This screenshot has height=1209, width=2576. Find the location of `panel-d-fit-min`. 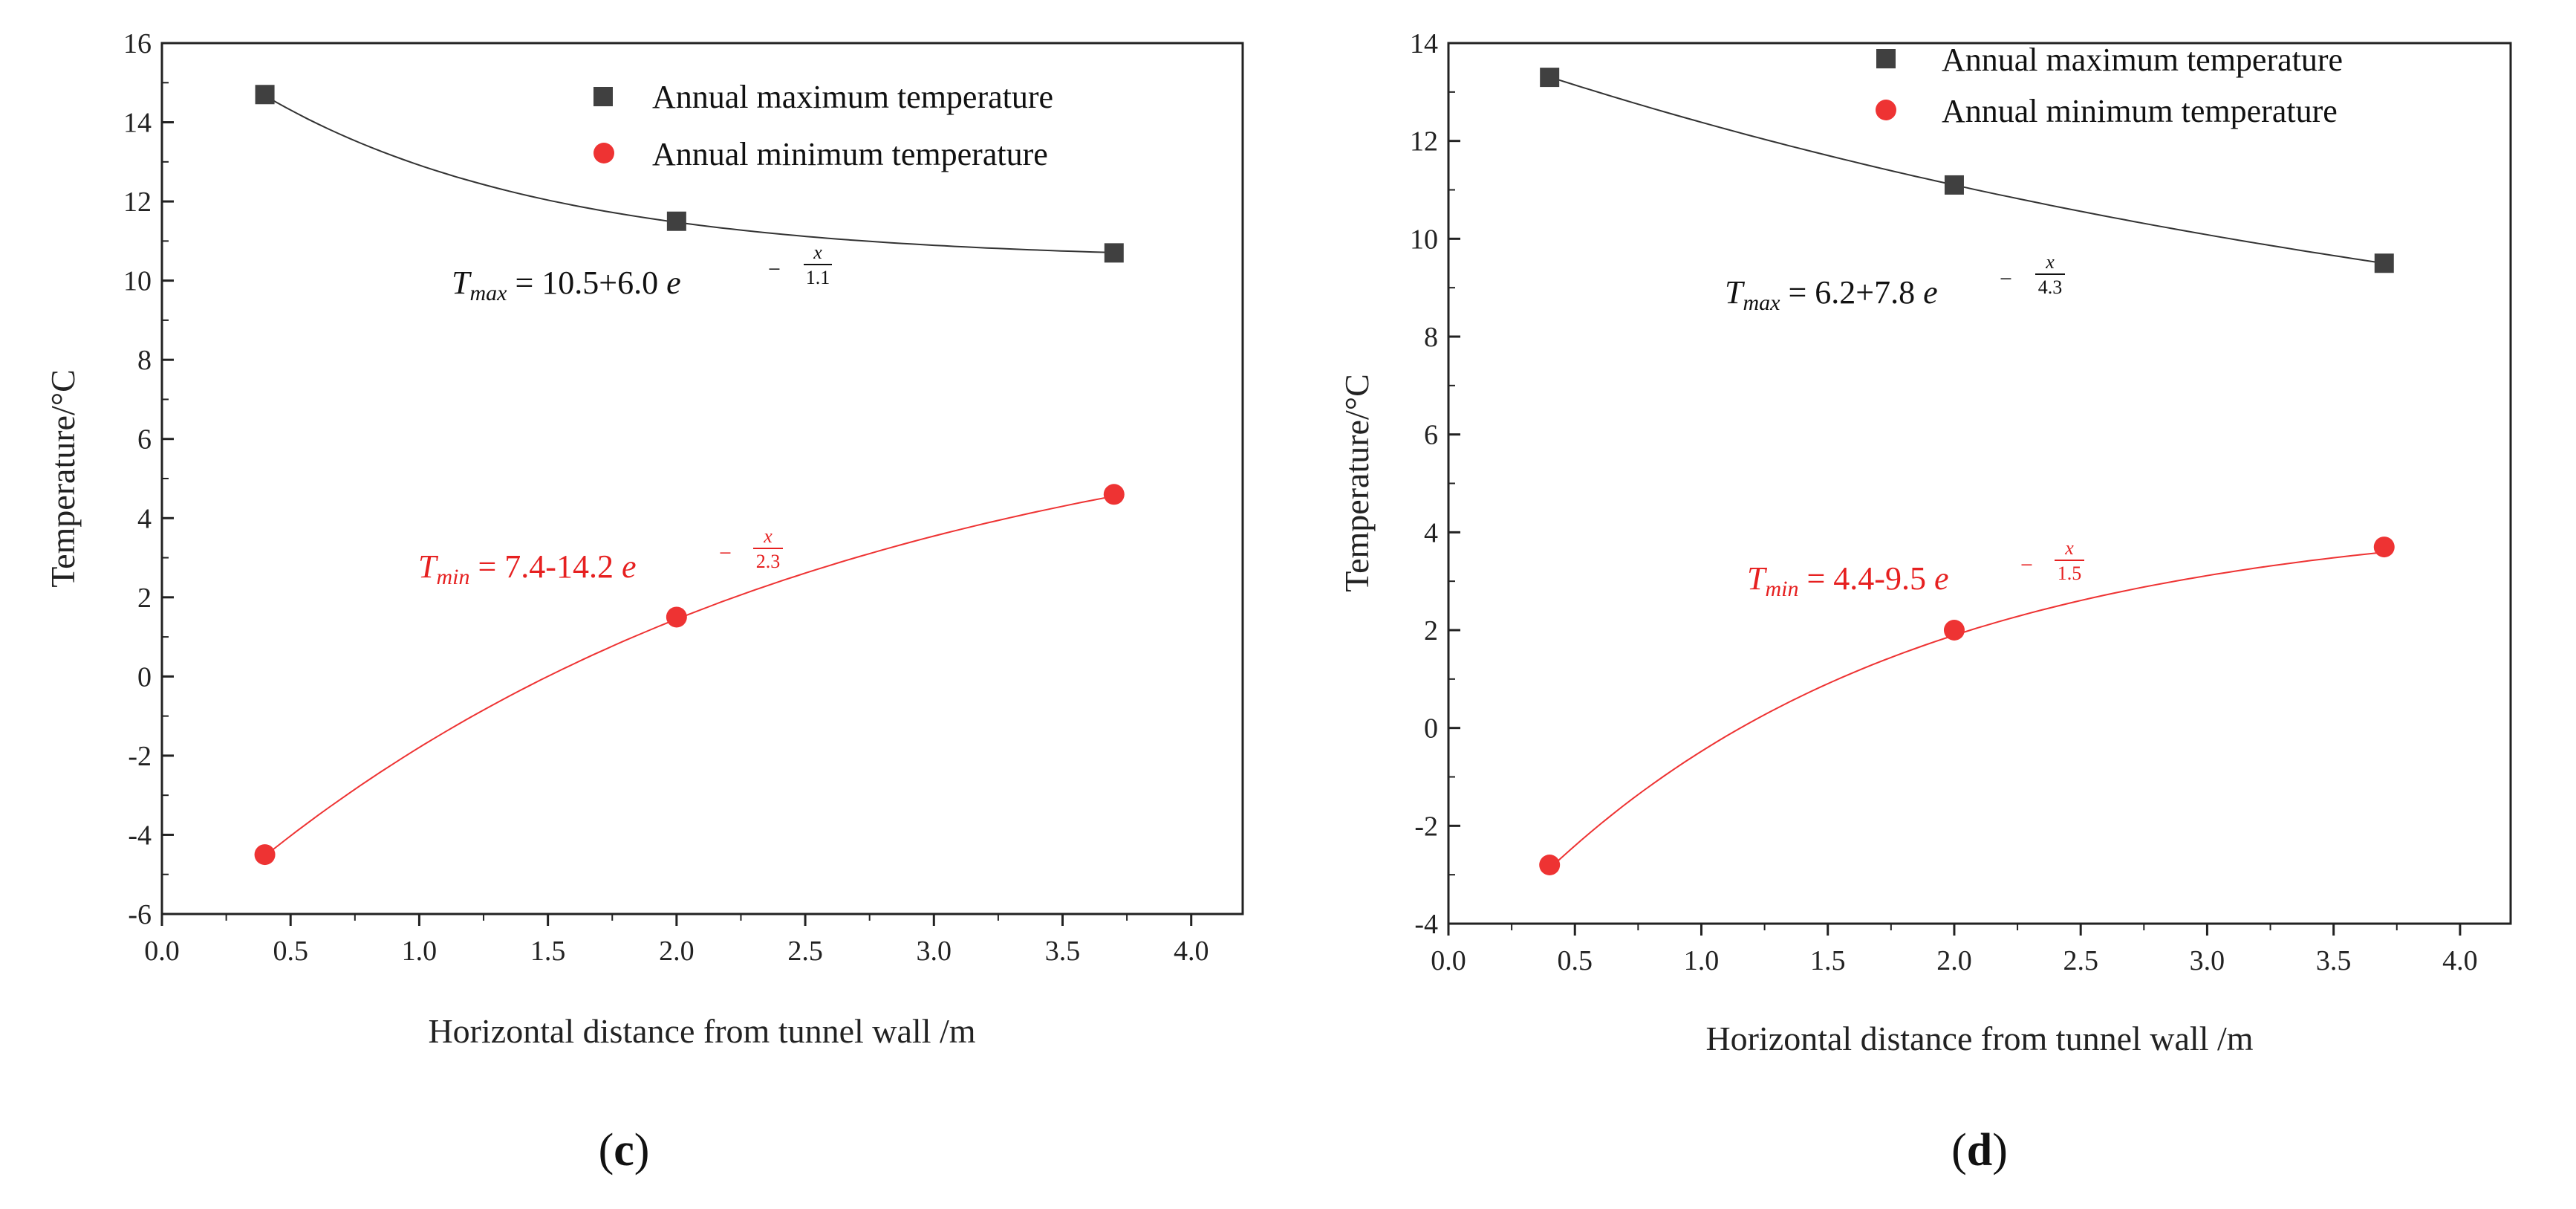

panel-d-fit-min is located at coordinates (1966, 710).